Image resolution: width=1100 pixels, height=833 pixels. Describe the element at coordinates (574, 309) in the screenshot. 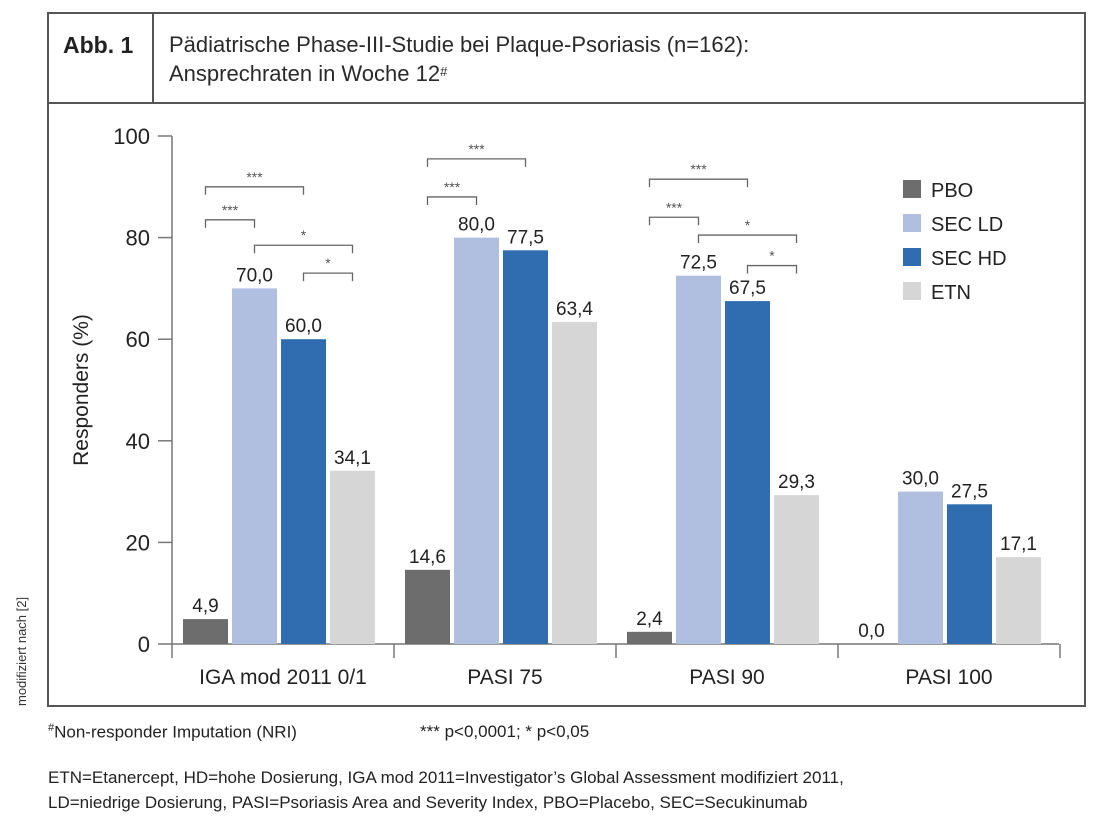

I see `data-label: 63,4` at that location.